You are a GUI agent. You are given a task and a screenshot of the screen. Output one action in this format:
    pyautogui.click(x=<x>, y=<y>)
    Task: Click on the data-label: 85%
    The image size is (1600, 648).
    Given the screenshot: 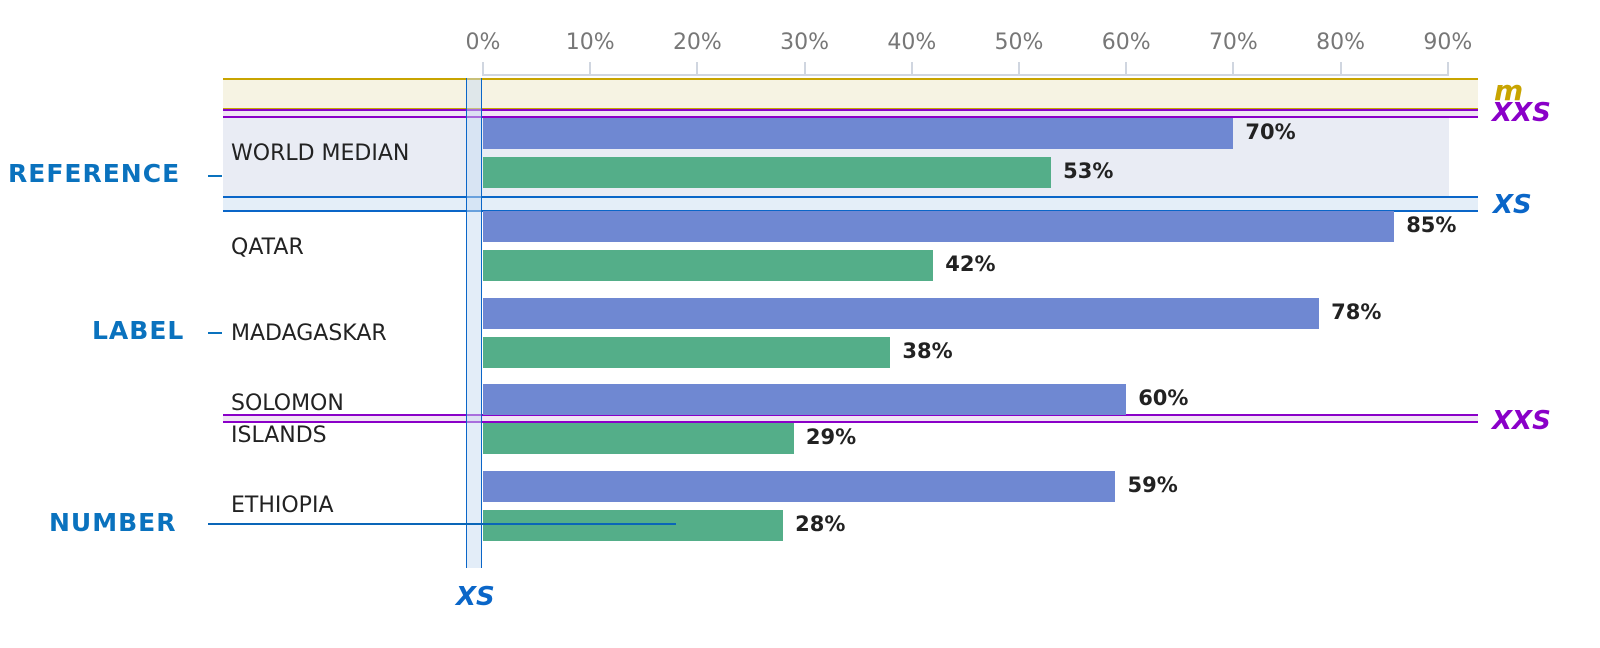 What is the action you would take?
    pyautogui.click(x=1431, y=225)
    